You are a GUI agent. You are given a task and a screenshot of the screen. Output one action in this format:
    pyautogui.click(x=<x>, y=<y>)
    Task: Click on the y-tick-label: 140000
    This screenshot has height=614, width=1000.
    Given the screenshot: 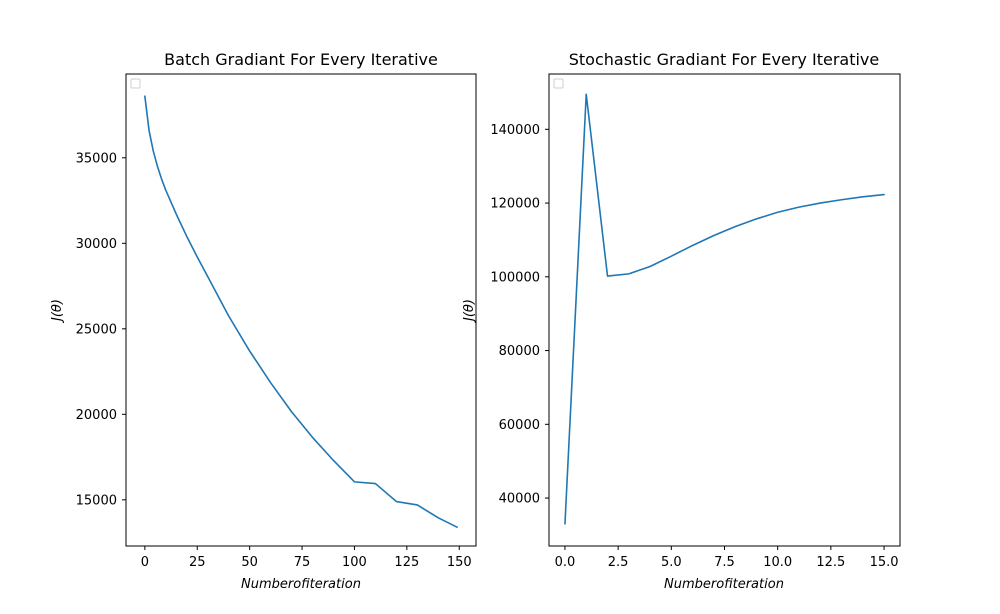 What is the action you would take?
    pyautogui.click(x=515, y=130)
    